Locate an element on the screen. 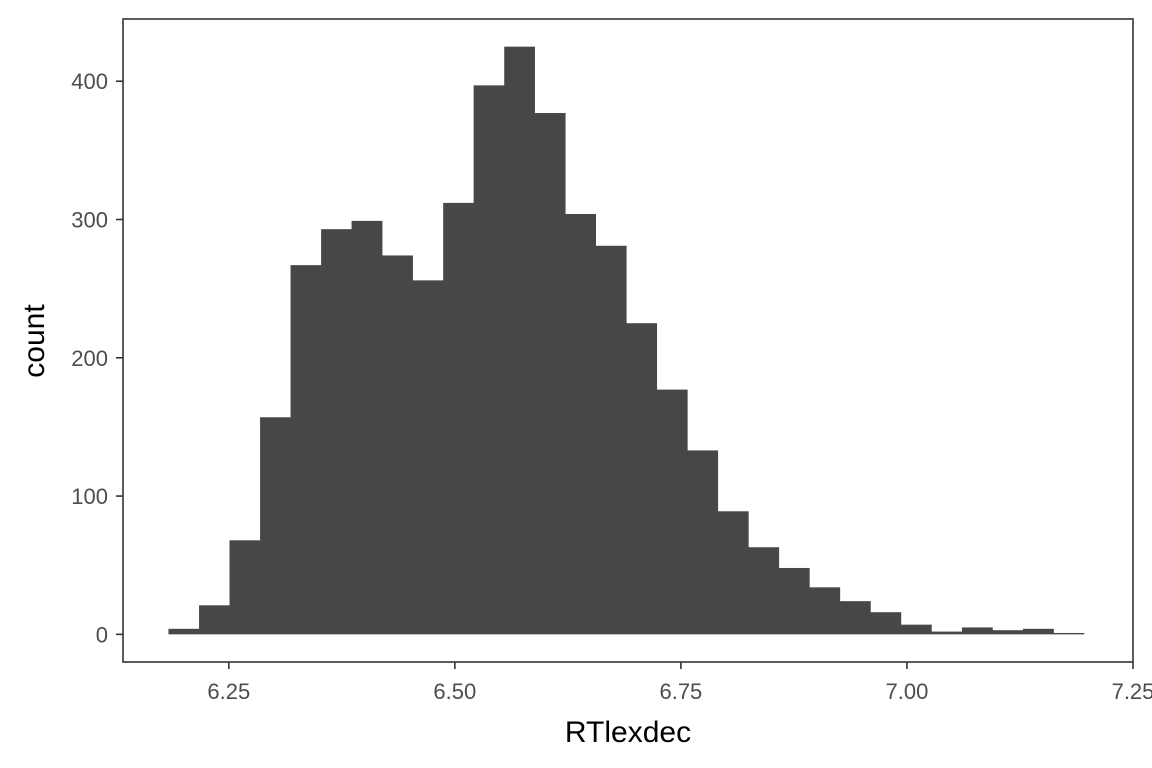 The width and height of the screenshot is (1152, 768). y-tick-label: 100 is located at coordinates (89, 496).